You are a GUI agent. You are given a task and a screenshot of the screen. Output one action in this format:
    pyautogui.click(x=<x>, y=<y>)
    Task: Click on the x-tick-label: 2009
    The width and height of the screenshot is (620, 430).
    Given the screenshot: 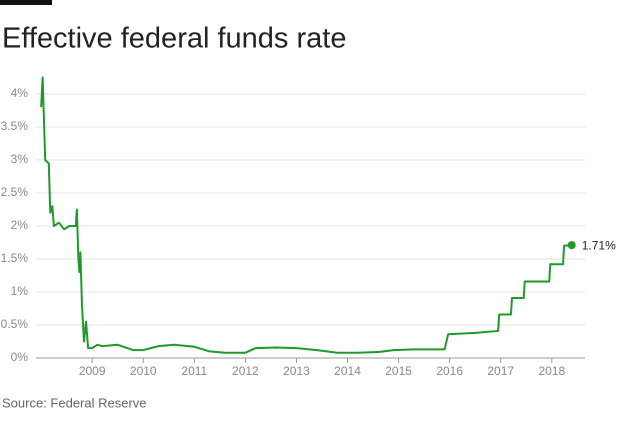 What is the action you would take?
    pyautogui.click(x=92, y=371)
    